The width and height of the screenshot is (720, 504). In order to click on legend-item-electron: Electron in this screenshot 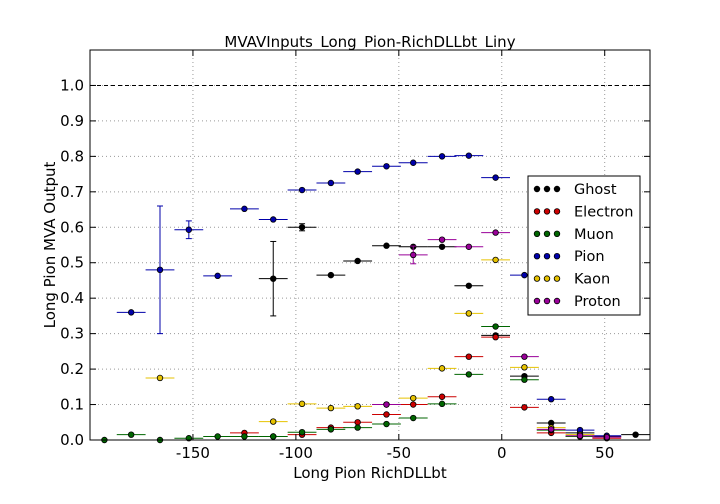, I will do `click(583, 212)`.